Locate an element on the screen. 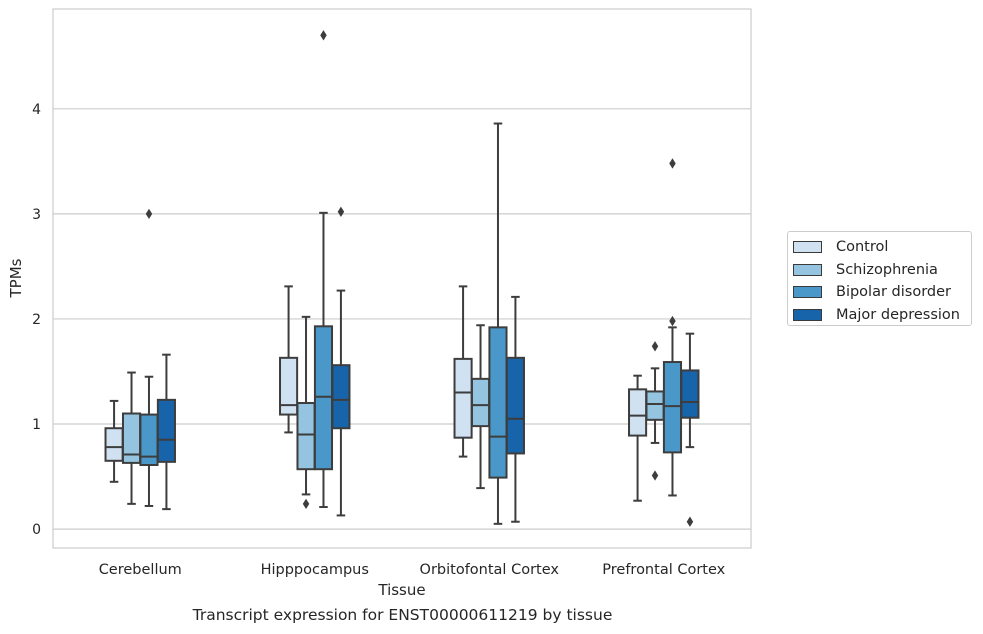  y-tick-label: 4 is located at coordinates (36, 110).